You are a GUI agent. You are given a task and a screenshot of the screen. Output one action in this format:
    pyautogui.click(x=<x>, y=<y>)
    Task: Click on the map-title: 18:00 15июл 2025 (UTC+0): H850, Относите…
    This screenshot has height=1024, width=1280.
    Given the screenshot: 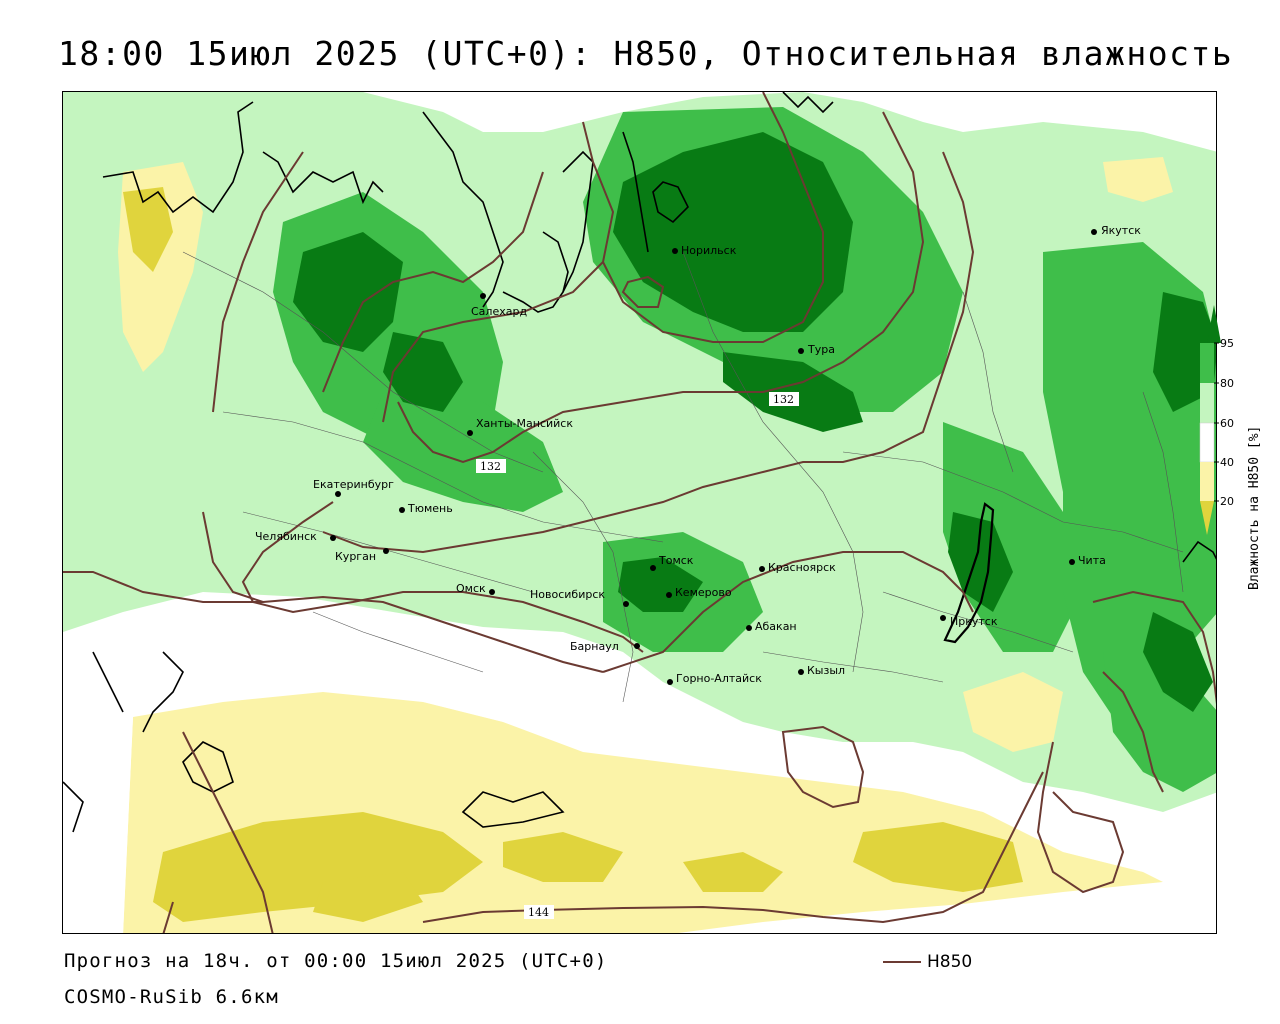 What is the action you would take?
    pyautogui.click(x=646, y=53)
    